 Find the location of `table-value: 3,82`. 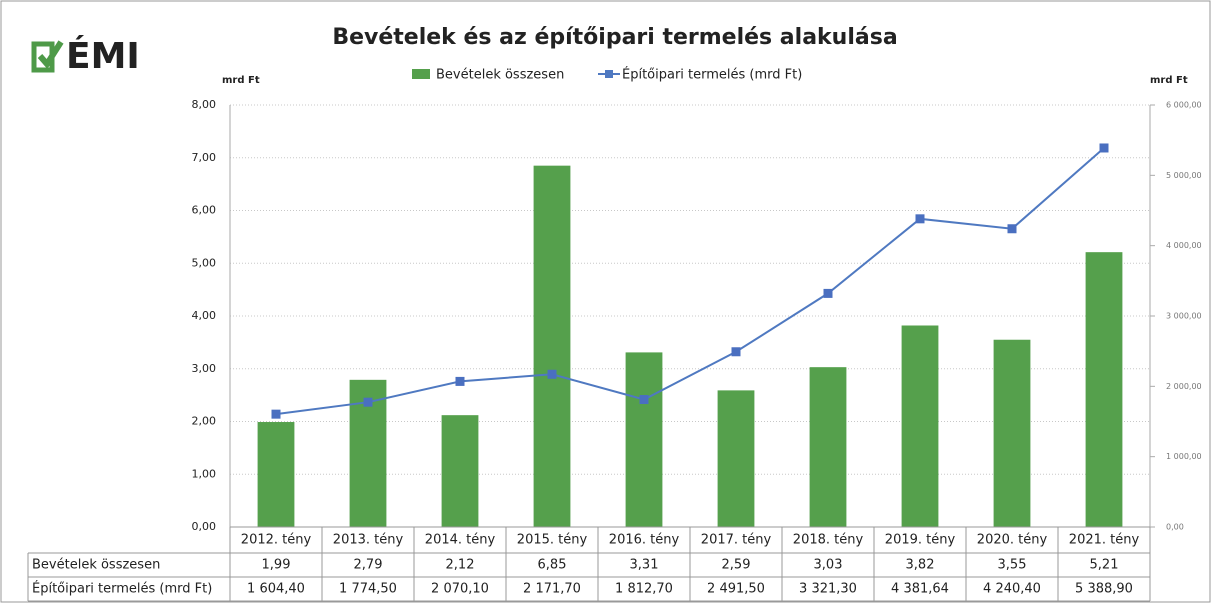

table-value: 3,82 is located at coordinates (920, 565).